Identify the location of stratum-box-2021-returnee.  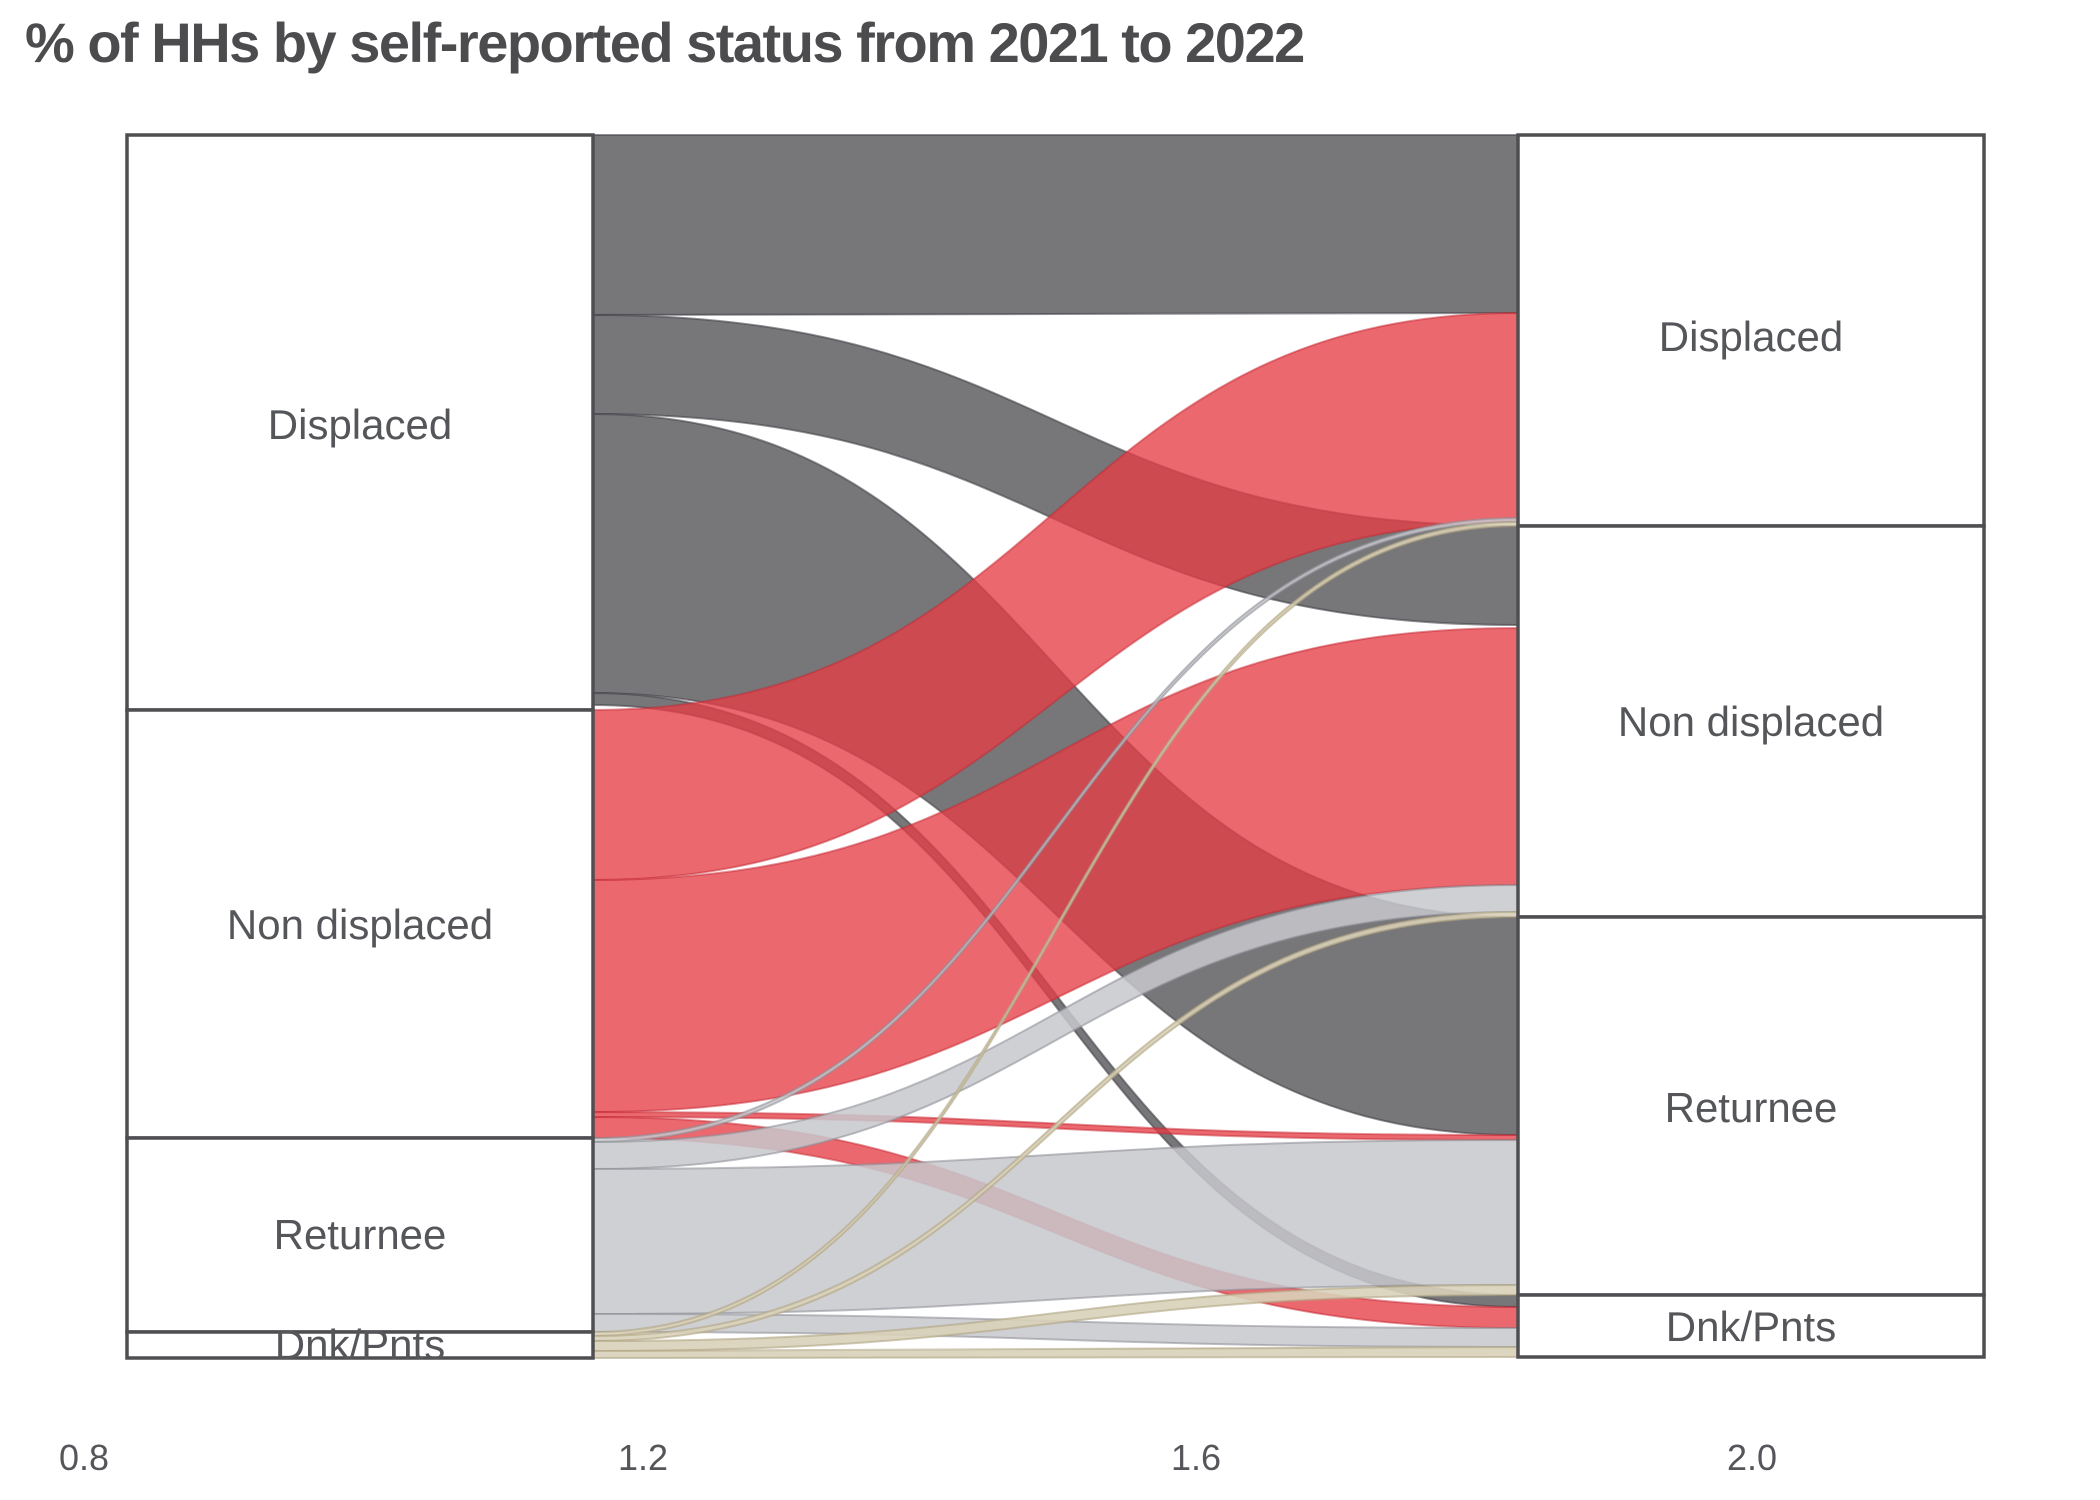
(360, 1235).